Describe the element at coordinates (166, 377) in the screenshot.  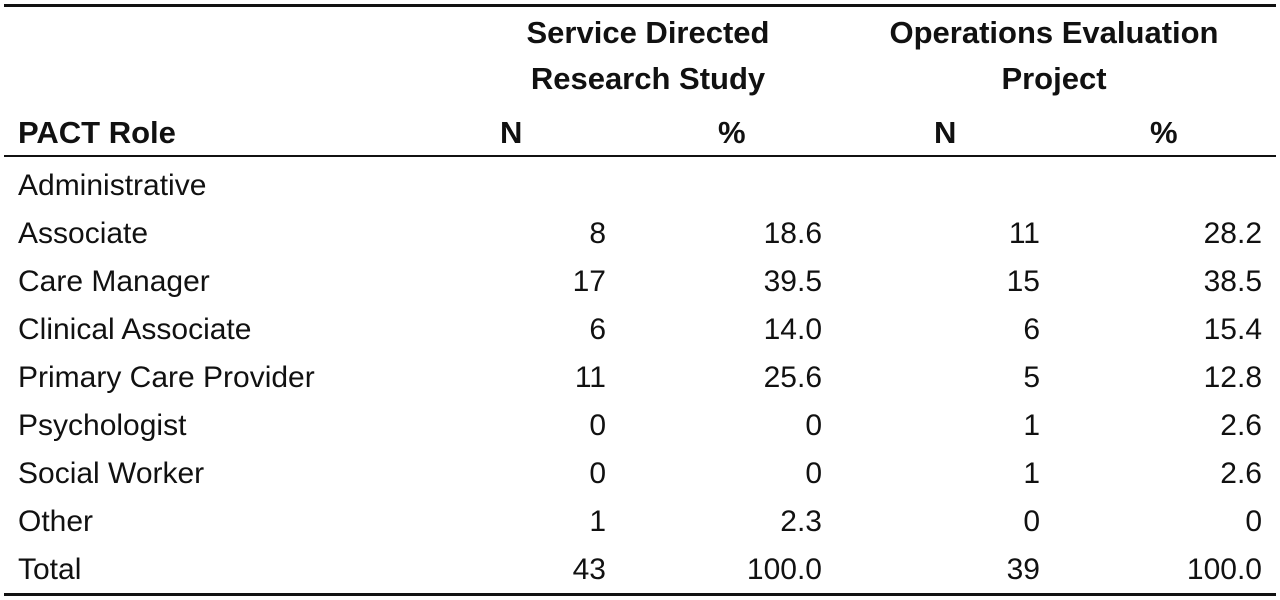
I see `row-label: Primary Care Provider` at that location.